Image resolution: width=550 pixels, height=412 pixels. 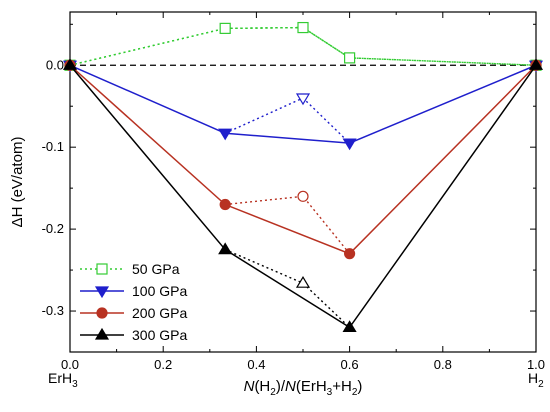 I want to click on x-axis-label-part: 3, so click(x=330, y=392).